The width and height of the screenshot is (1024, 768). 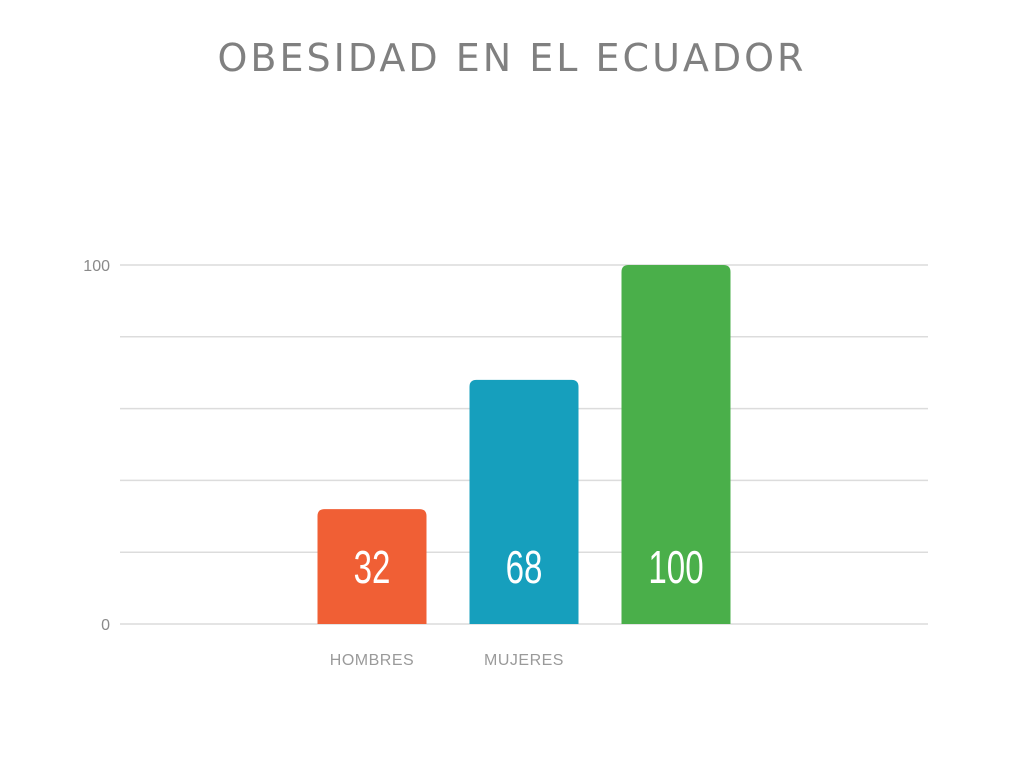 What do you see at coordinates (105, 625) in the screenshot?
I see `y-tick-label: 0` at bounding box center [105, 625].